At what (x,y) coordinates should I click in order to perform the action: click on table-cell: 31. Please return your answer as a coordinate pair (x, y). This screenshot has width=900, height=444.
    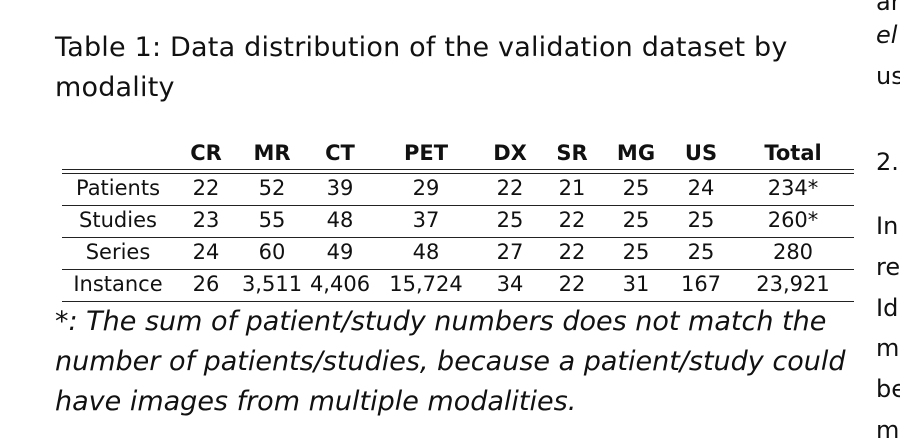
    Looking at the image, I should click on (636, 284).